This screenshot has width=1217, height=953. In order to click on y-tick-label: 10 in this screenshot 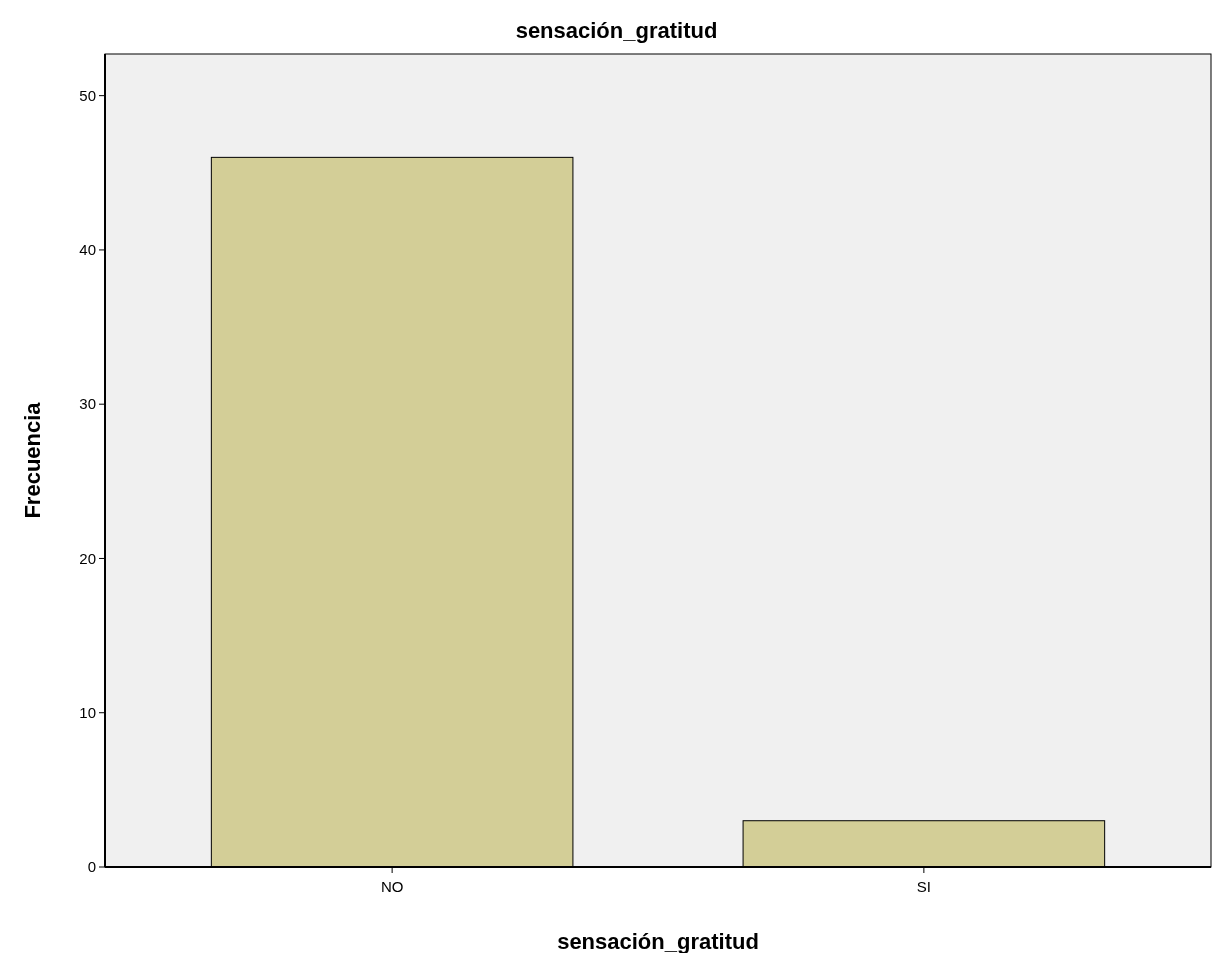, I will do `click(87, 712)`.